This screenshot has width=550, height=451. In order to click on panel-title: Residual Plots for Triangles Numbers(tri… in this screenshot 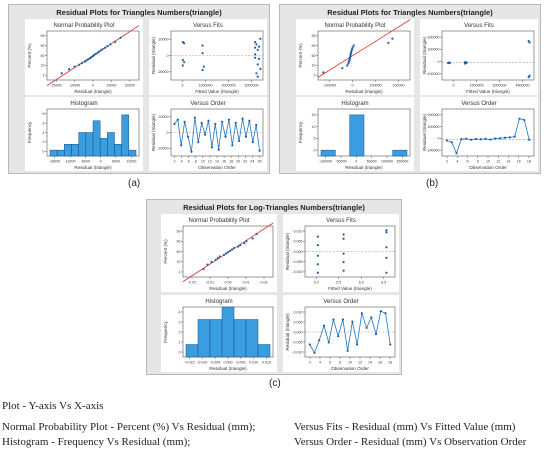, I will do `click(139, 12)`.